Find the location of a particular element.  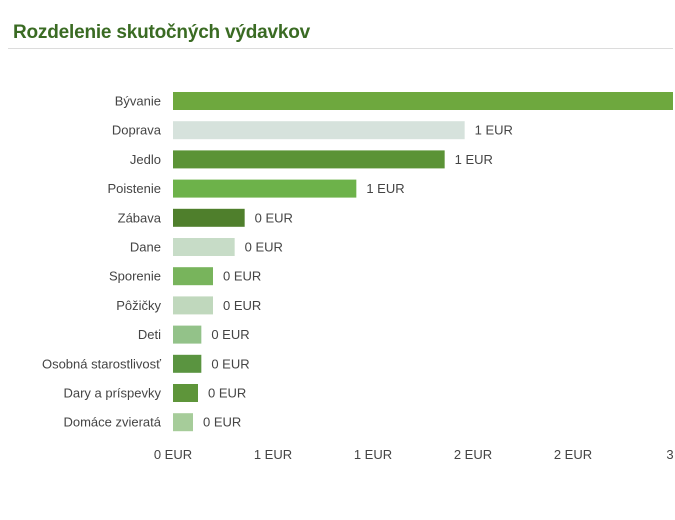

category-label: Dary a príspevky is located at coordinates (112, 393).